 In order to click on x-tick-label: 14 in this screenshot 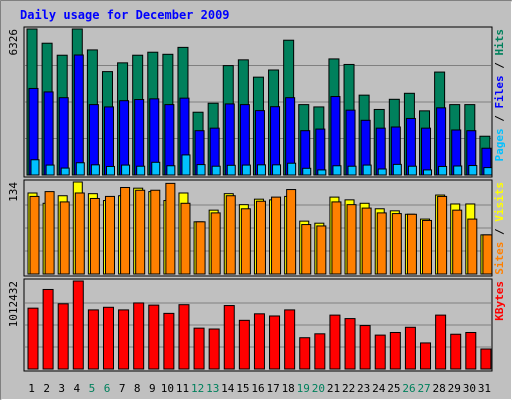, I will do `click(228, 388)`.